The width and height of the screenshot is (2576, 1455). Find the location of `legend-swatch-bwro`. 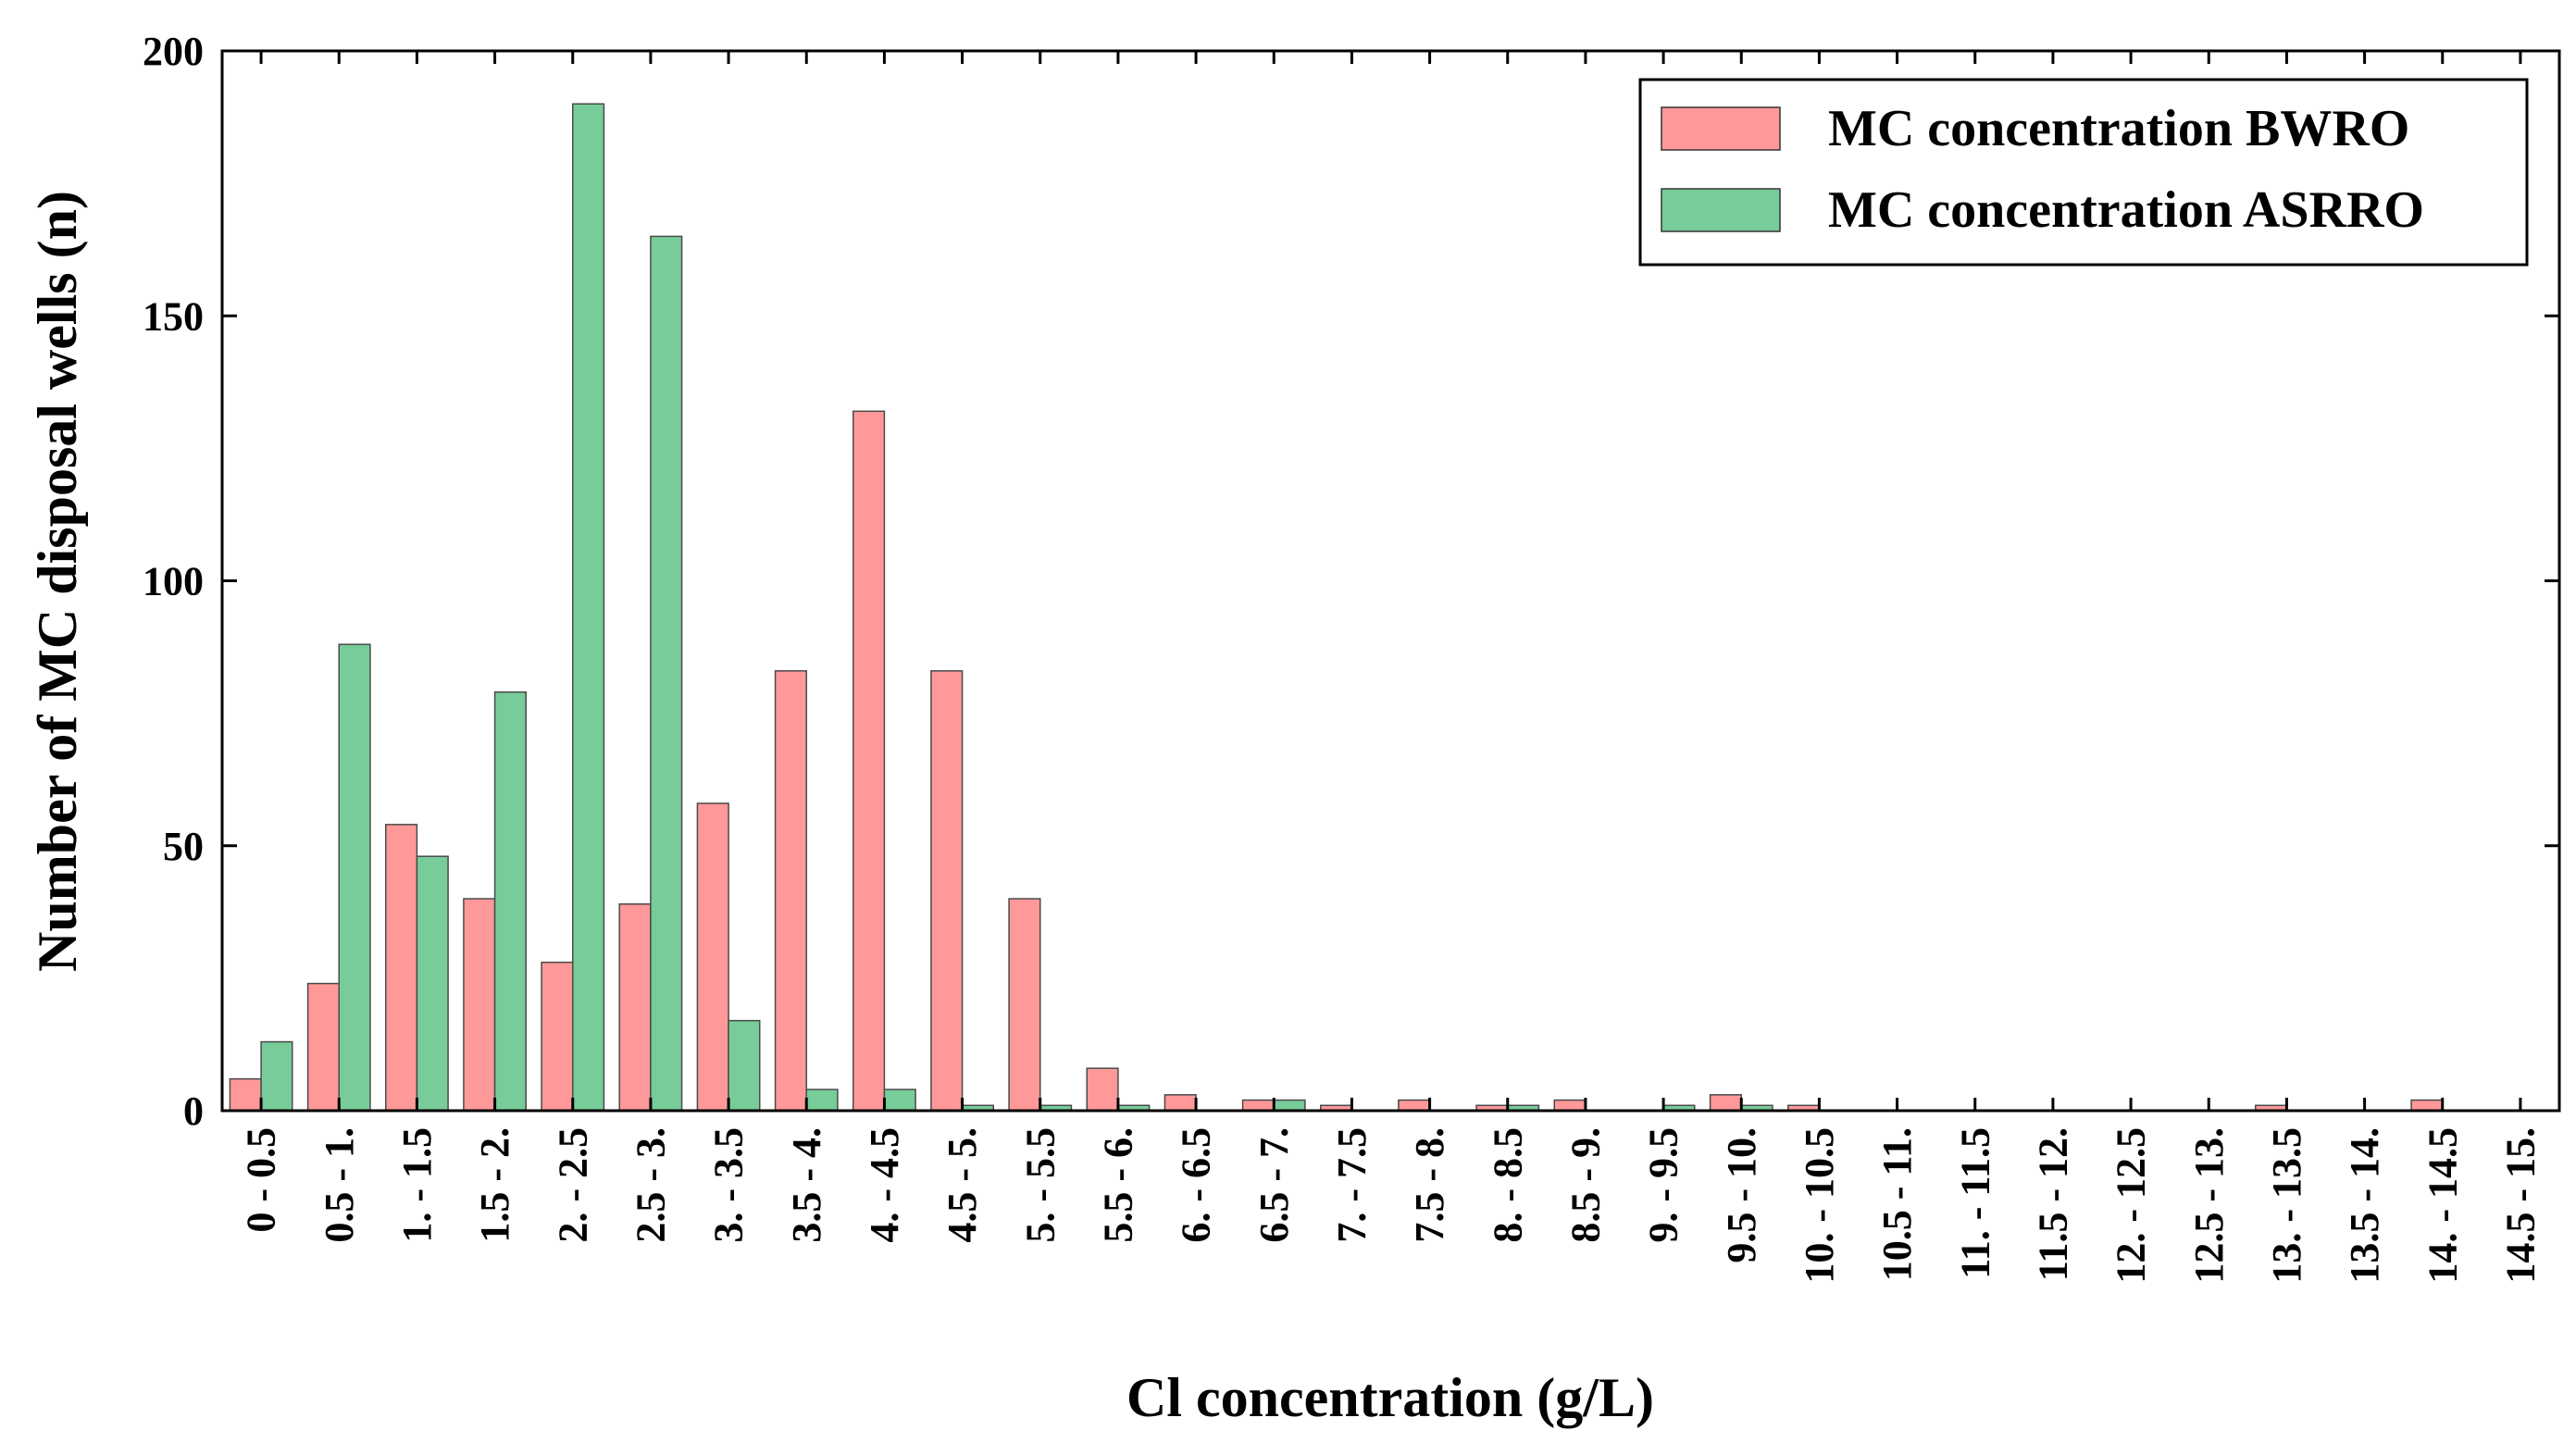

legend-swatch-bwro is located at coordinates (1721, 128).